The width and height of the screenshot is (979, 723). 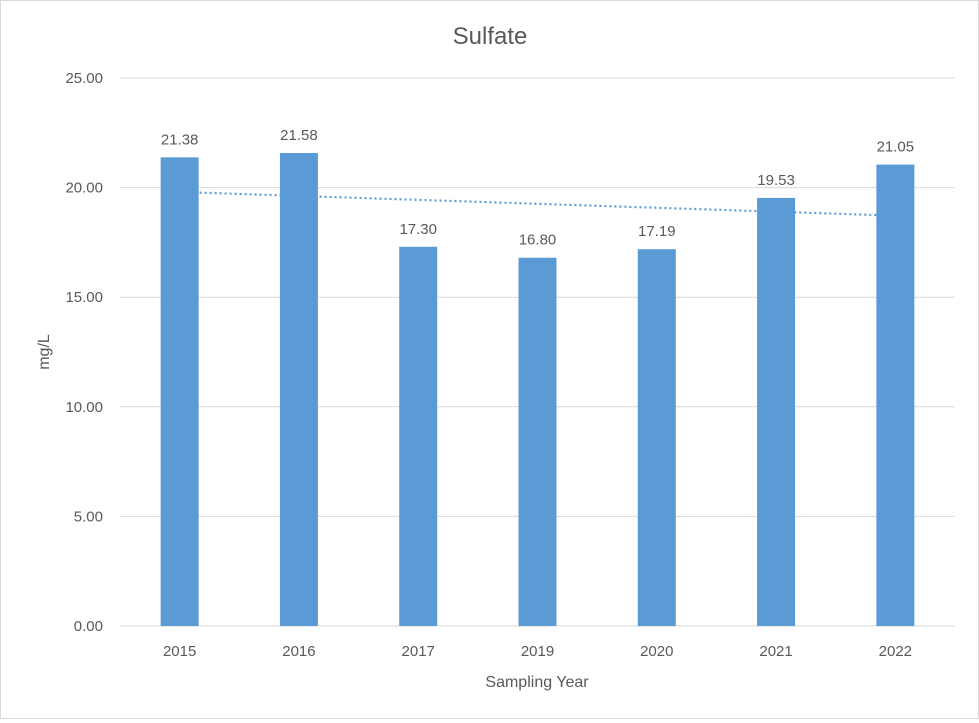 I want to click on x-tick-label: 2021, so click(x=775, y=651).